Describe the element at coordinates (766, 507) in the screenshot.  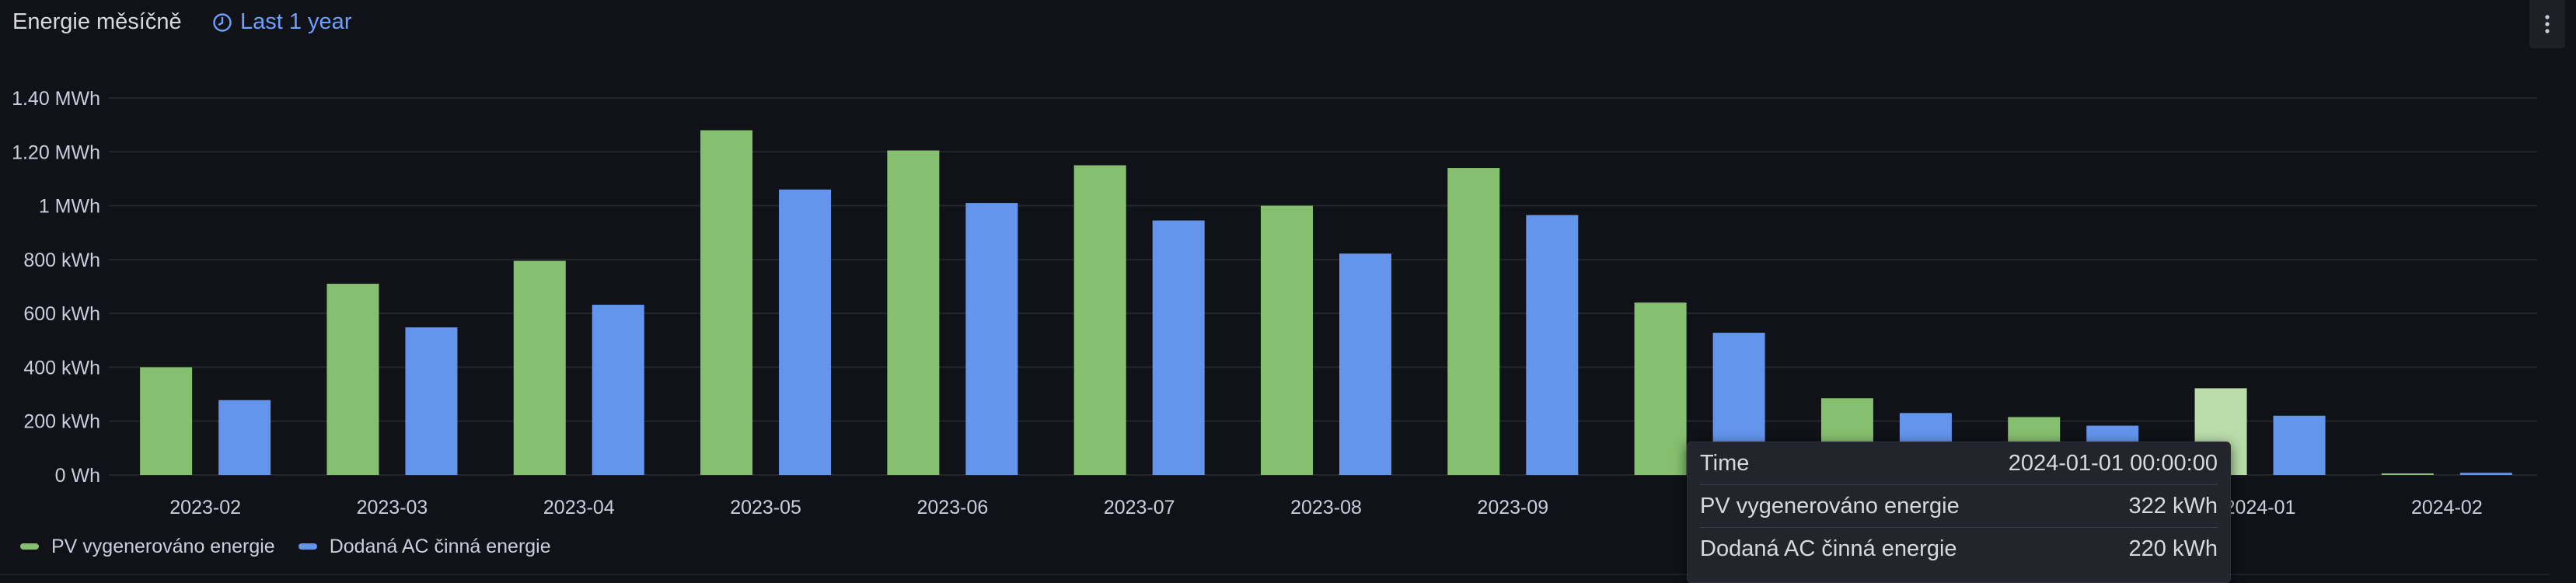
I see `x-tick-label: 2023-05` at that location.